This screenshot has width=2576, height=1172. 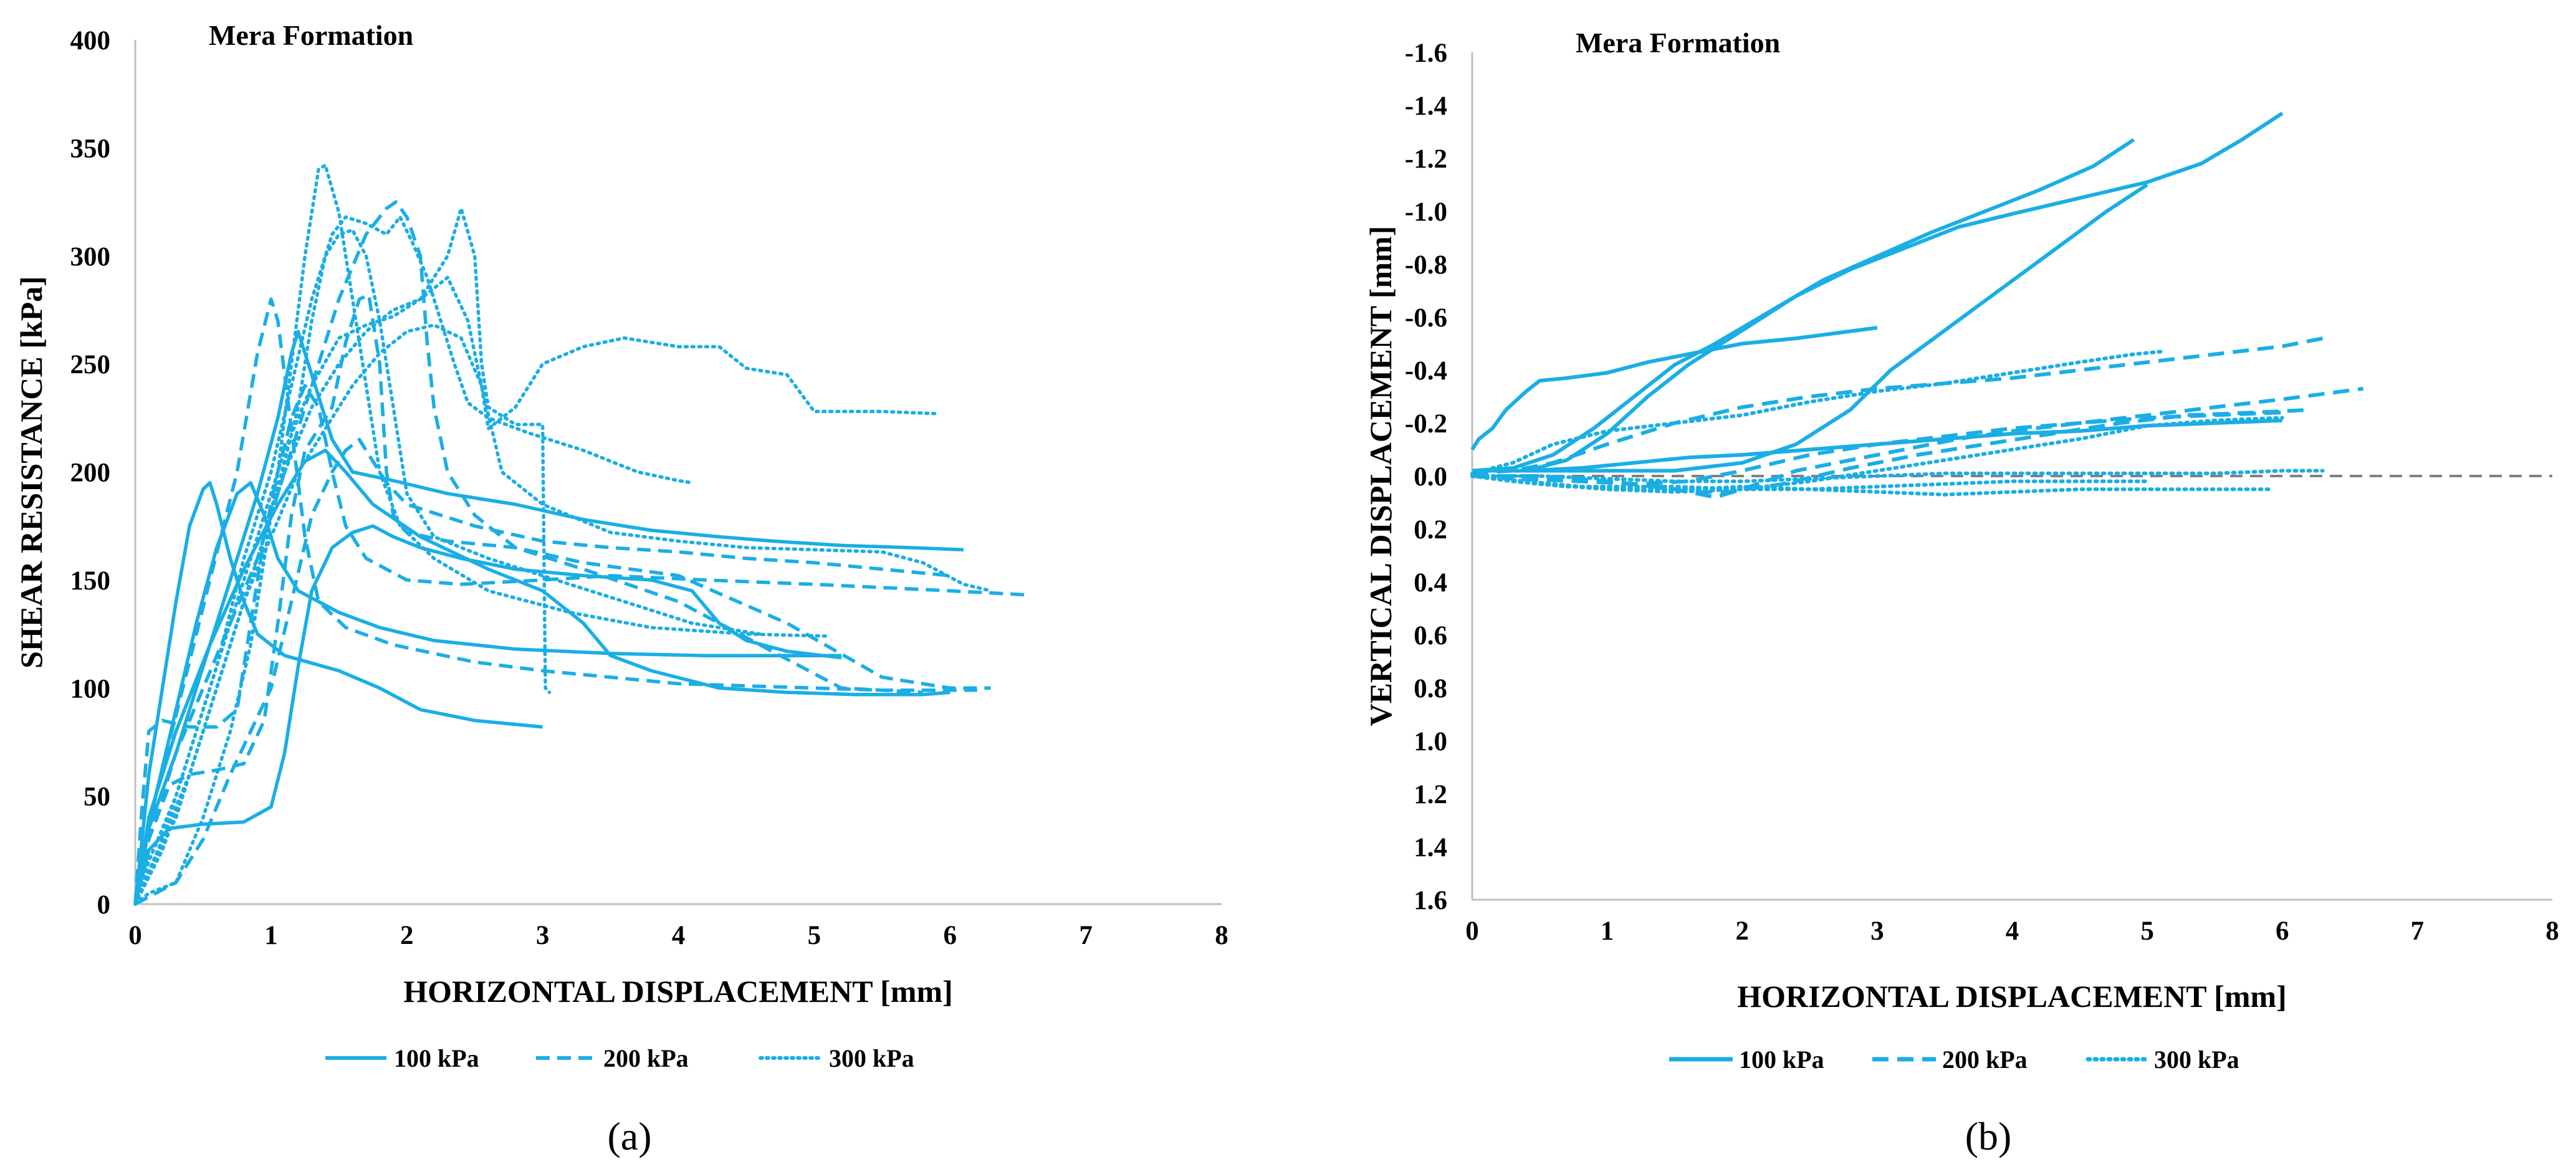 What do you see at coordinates (32, 472) in the screenshot?
I see `chart-a-y-axis-title: SHEAR RESISTANCE [kPa]` at bounding box center [32, 472].